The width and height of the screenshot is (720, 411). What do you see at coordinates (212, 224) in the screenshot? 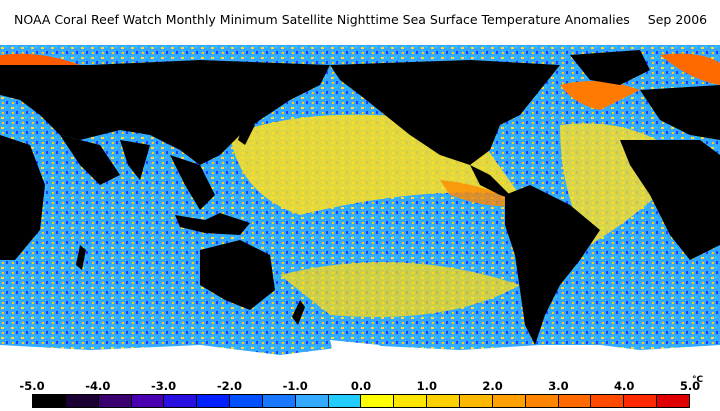
I see `land-indonesia` at bounding box center [212, 224].